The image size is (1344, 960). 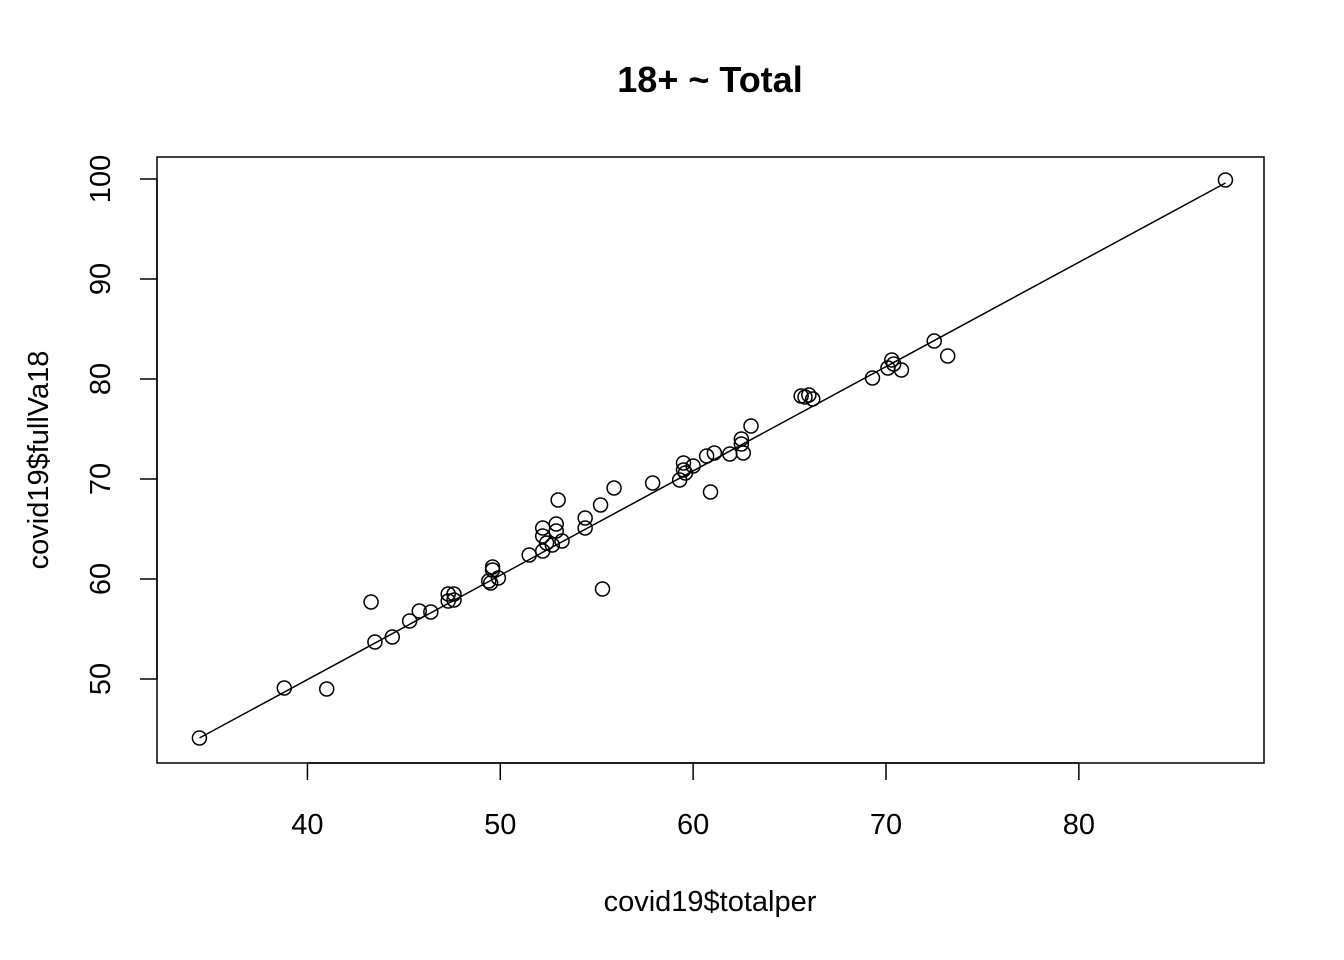 What do you see at coordinates (1079, 825) in the screenshot?
I see `x-tick-label: 80` at bounding box center [1079, 825].